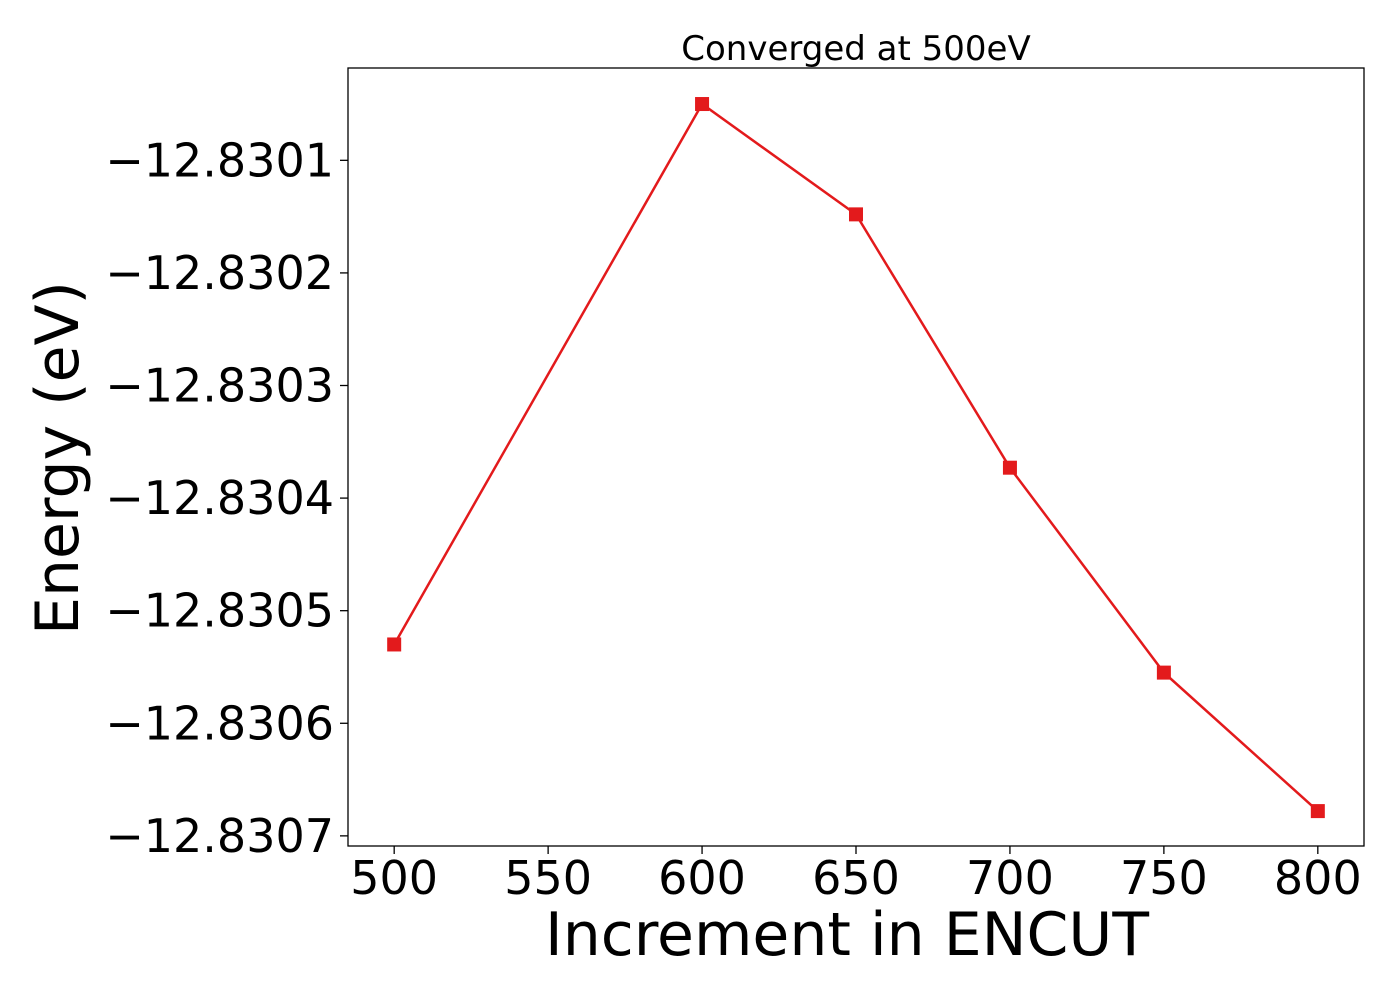  I want to click on y-tick-label: −12.8306, so click(219, 723).